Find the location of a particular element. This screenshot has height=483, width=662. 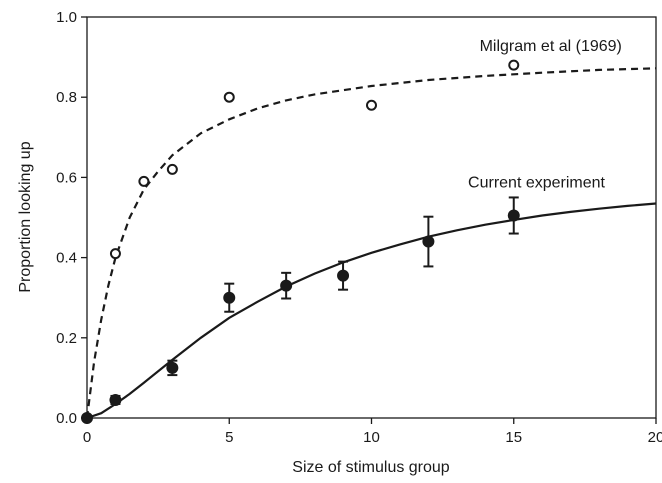

x-axis-label: Size of stimulus group is located at coordinates (371, 467).